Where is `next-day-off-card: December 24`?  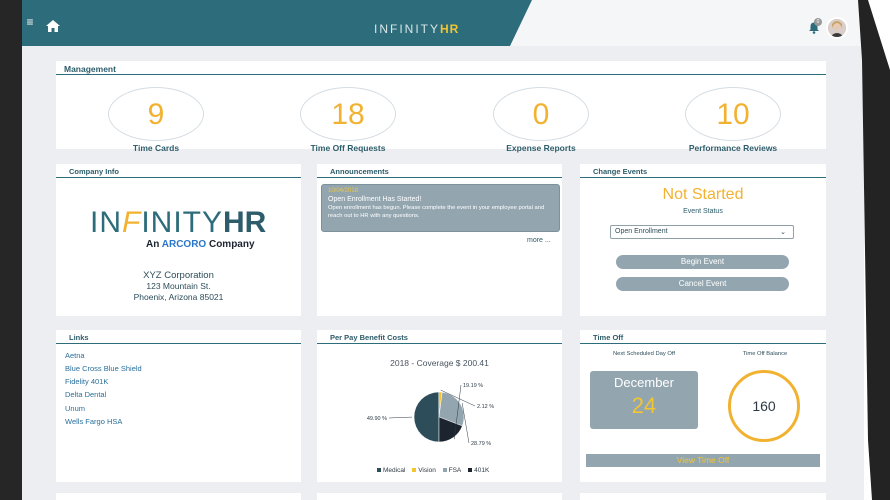 next-day-off-card: December 24 is located at coordinates (644, 400).